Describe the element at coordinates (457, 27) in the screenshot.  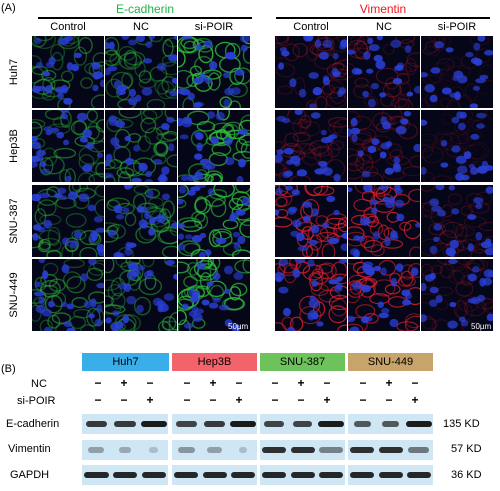
I see `col-label-sipoir-vim: si-POIR` at that location.